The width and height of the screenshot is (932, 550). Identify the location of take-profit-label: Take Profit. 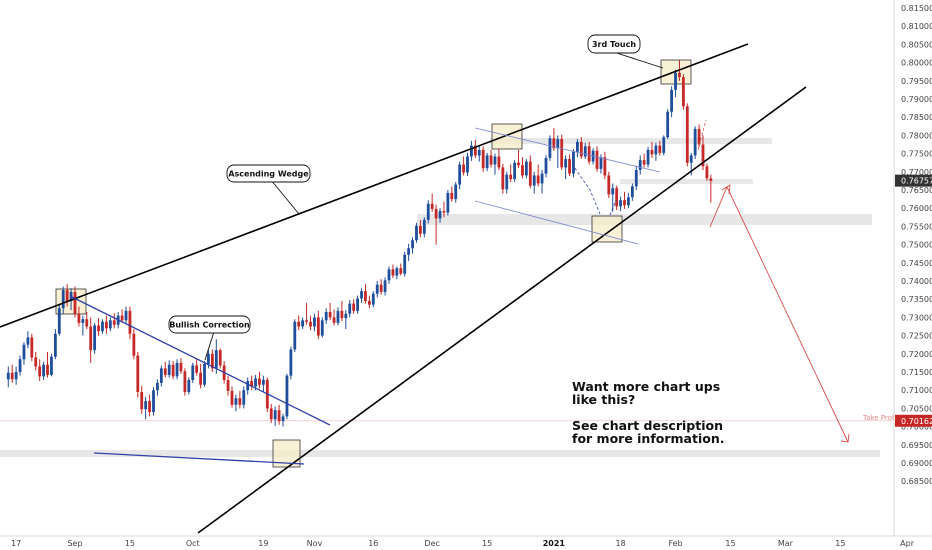
(880, 418).